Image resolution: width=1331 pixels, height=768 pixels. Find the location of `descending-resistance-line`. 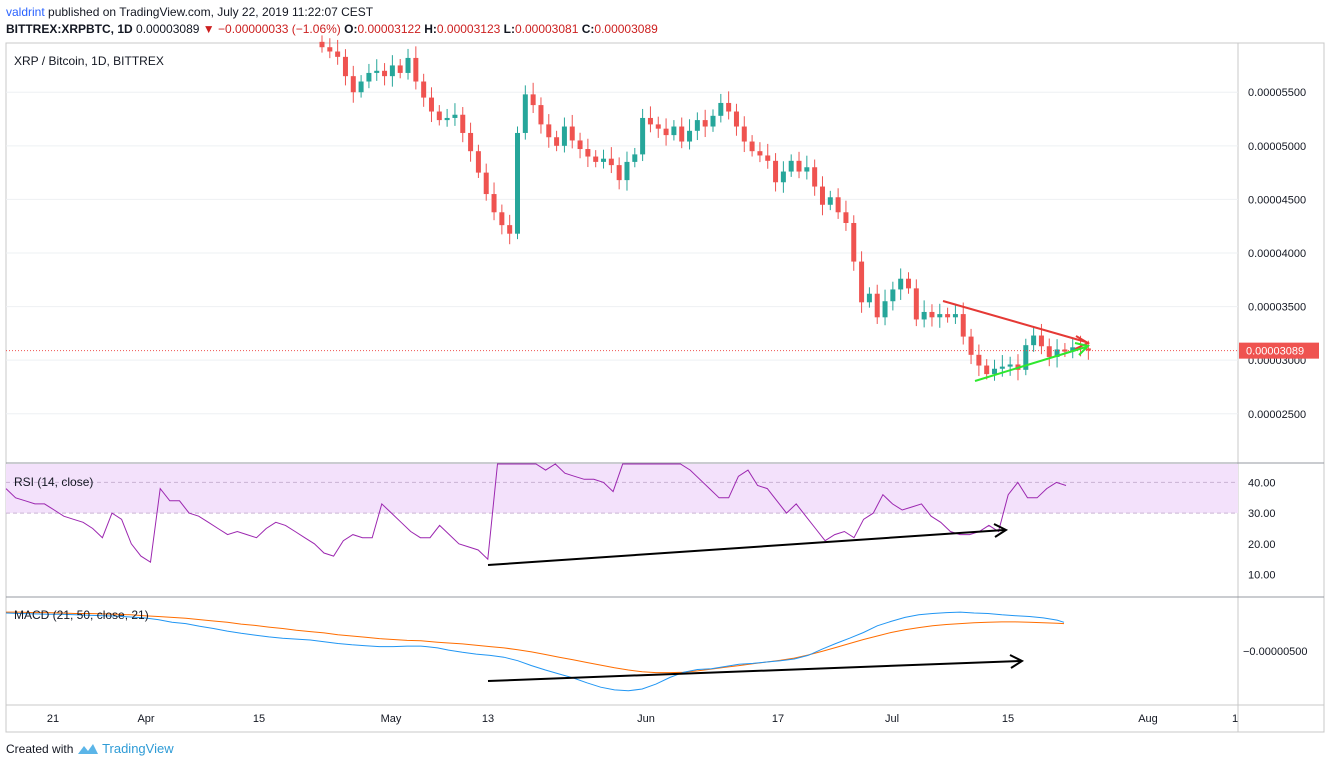

descending-resistance-line is located at coordinates (1014, 321).